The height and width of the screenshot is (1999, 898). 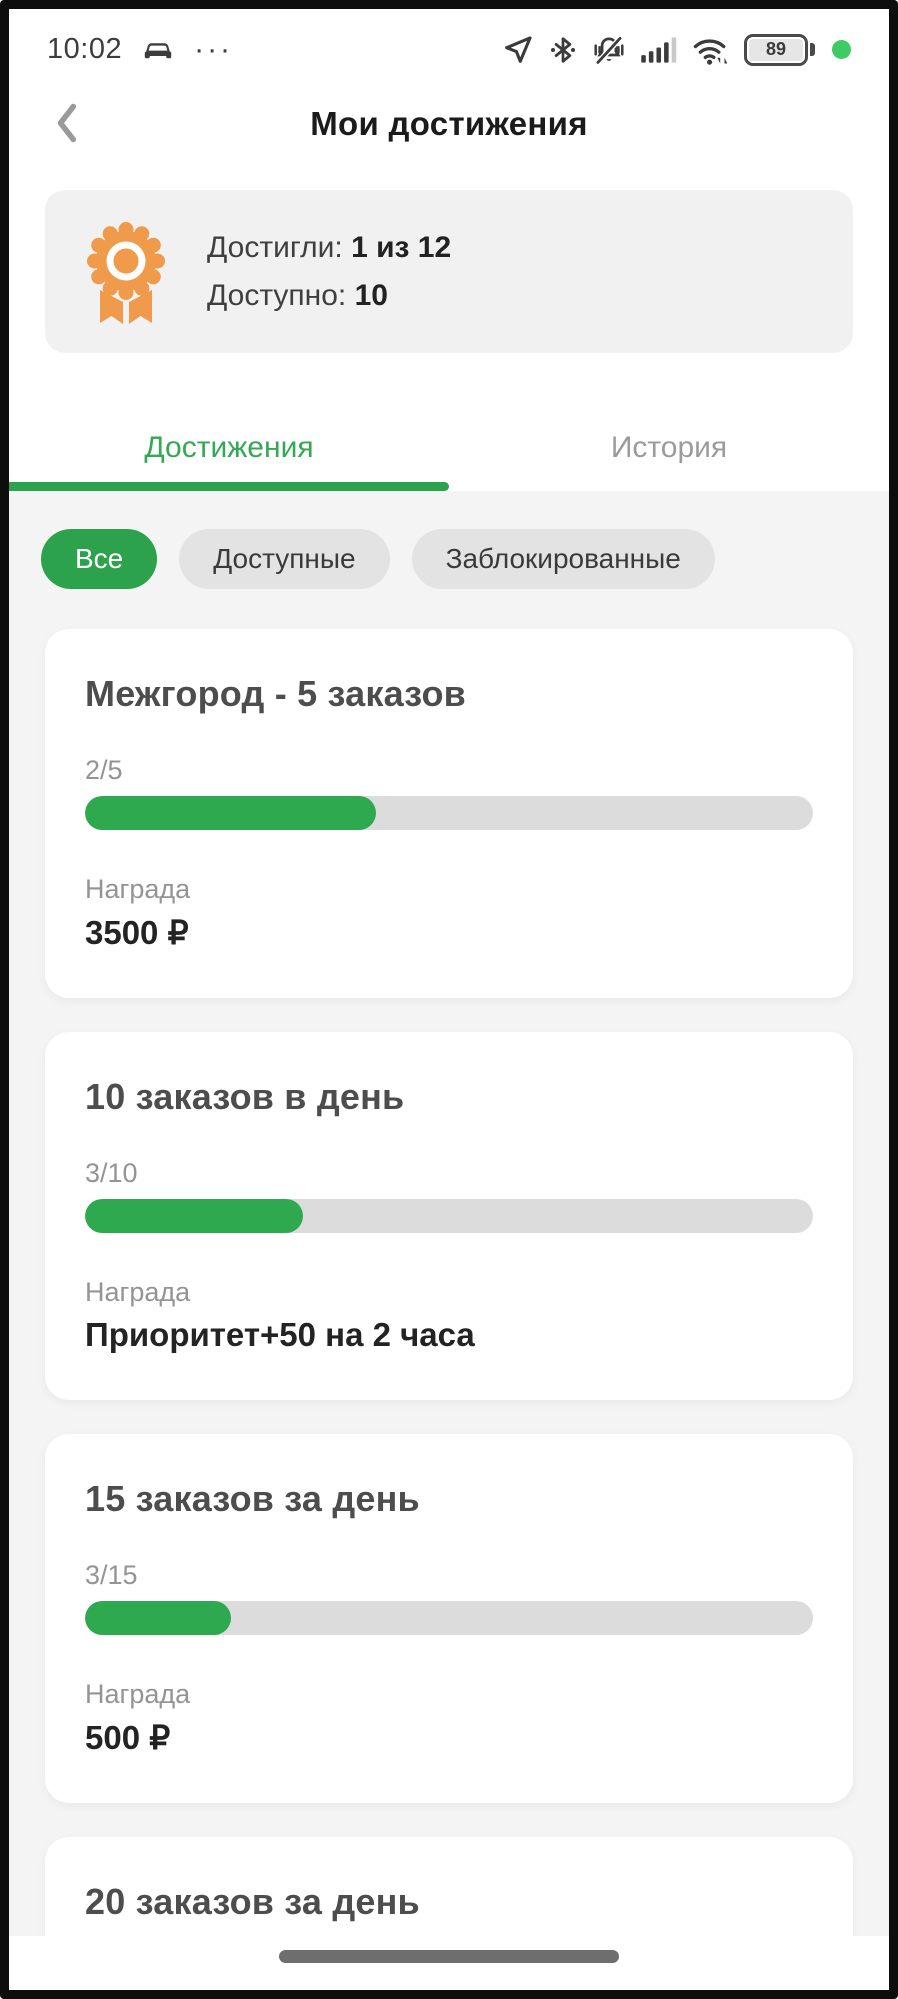 I want to click on achievement-title: Межгород - 5 заказов, so click(x=275, y=694).